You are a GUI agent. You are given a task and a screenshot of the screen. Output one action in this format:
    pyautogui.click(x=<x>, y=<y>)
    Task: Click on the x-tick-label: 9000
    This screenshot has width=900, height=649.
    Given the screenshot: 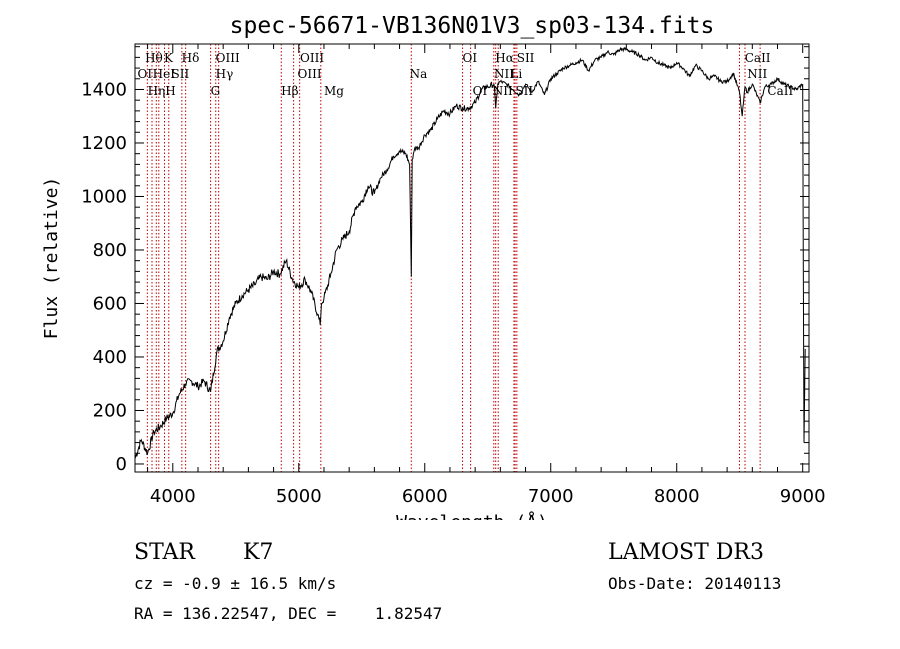 What is the action you would take?
    pyautogui.click(x=803, y=496)
    